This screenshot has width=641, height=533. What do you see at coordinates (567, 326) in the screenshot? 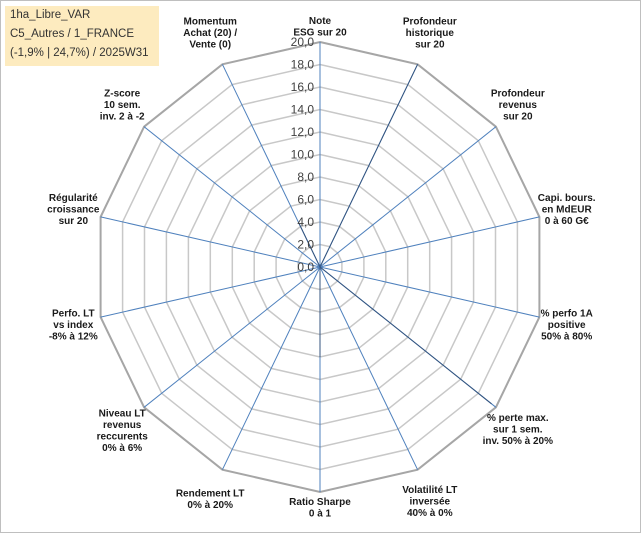
I see `axis-label: % perfo 1A positive 50% à 80%` at bounding box center [567, 326].